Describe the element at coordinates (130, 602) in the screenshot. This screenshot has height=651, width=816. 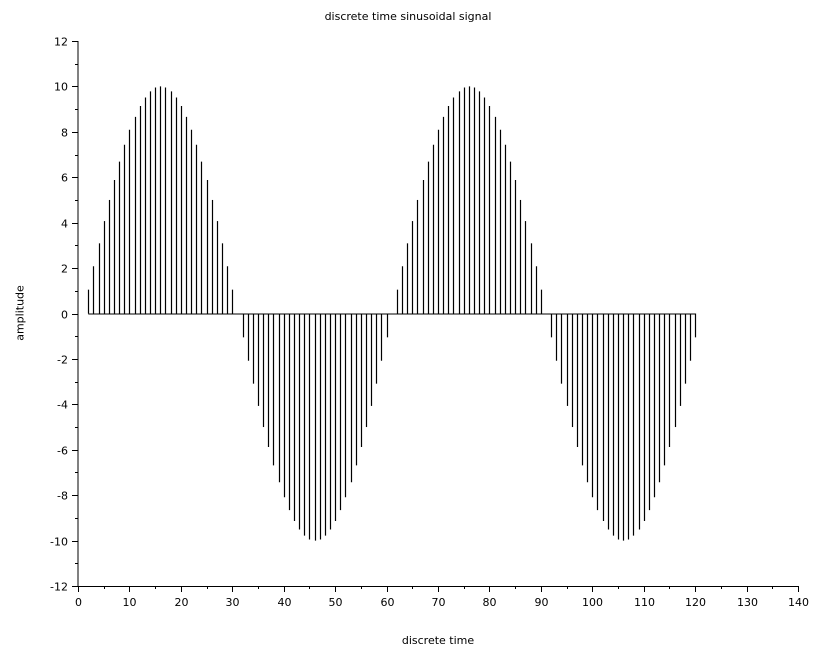
I see `x-tick-label: 10` at that location.